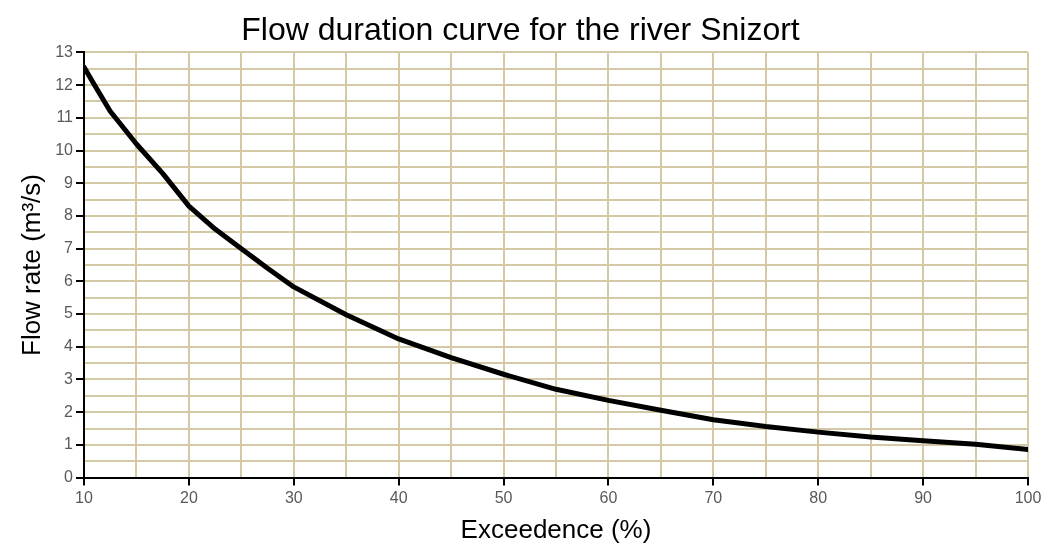 The width and height of the screenshot is (1061, 558). I want to click on x-tick-label: 90, so click(923, 497).